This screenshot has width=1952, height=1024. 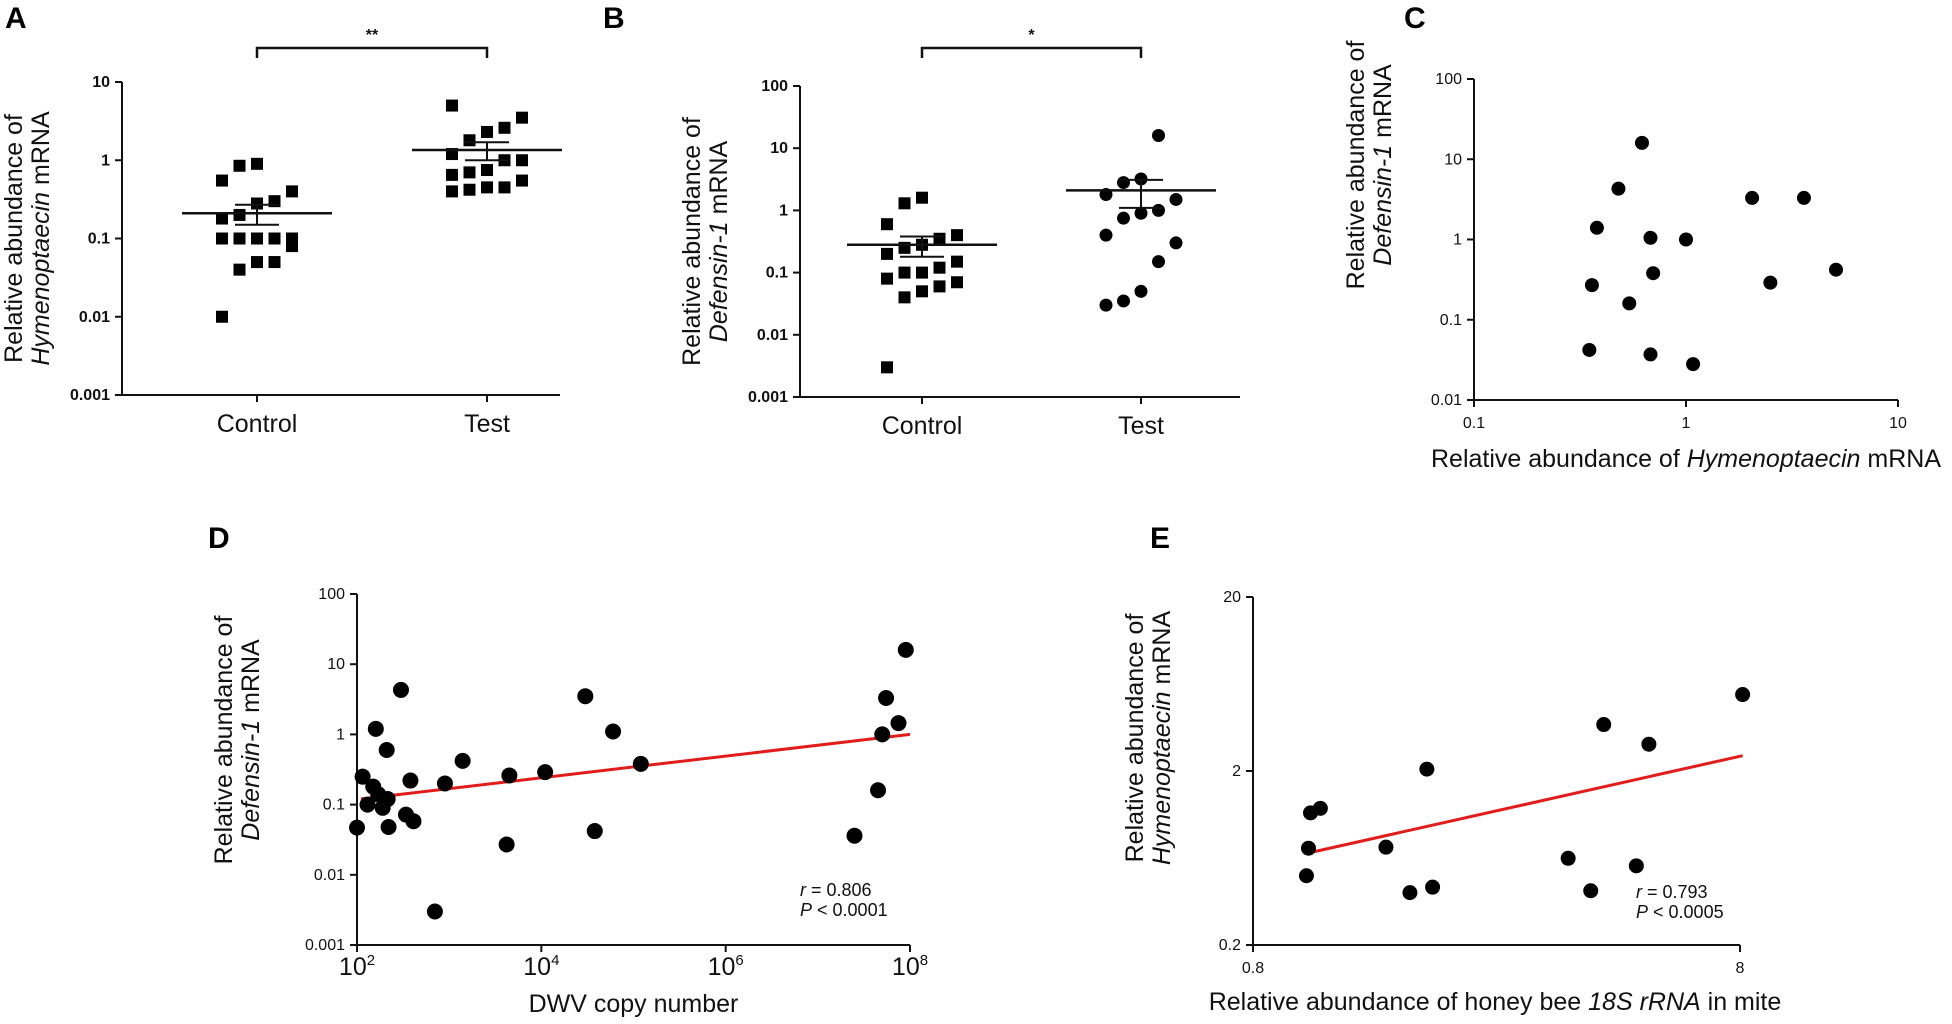 What do you see at coordinates (839, 890) in the screenshot?
I see `r-value: = 0.806` at bounding box center [839, 890].